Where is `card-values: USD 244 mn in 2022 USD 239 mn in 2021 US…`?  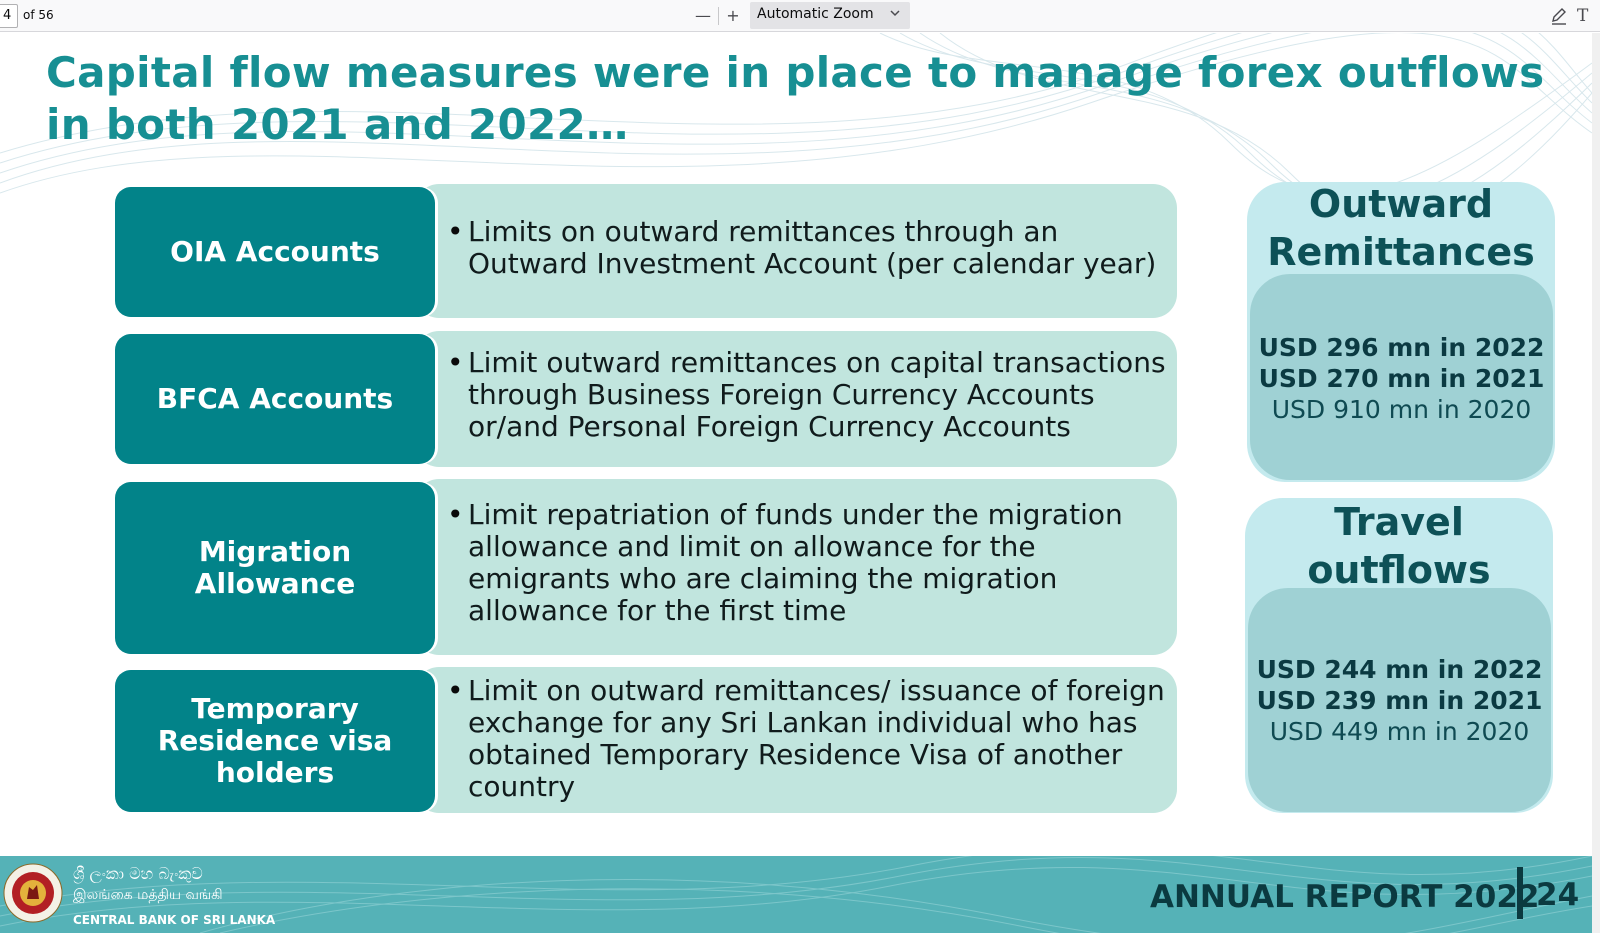
card-values: USD 244 mn in 2022 USD 239 mn in 2021 US… is located at coordinates (1399, 700).